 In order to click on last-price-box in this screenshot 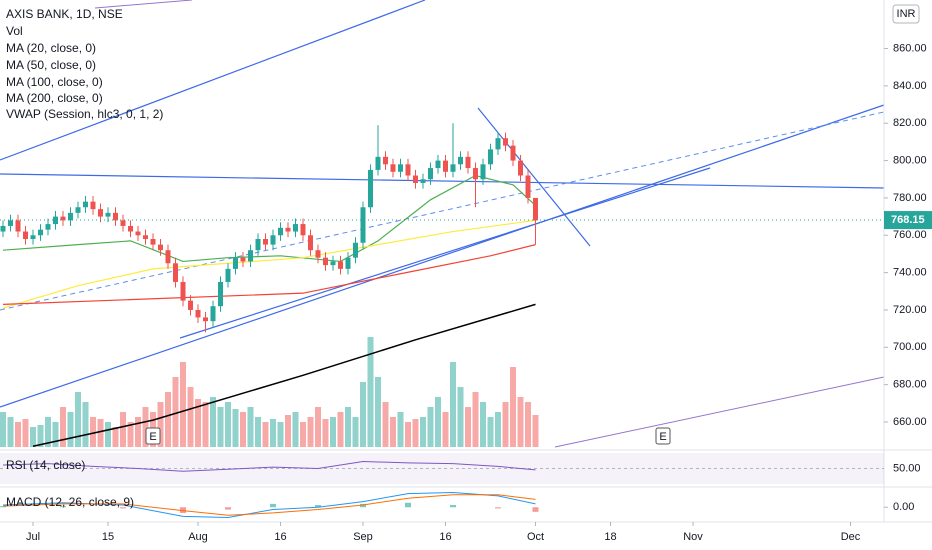, I will do `click(908, 220)`.